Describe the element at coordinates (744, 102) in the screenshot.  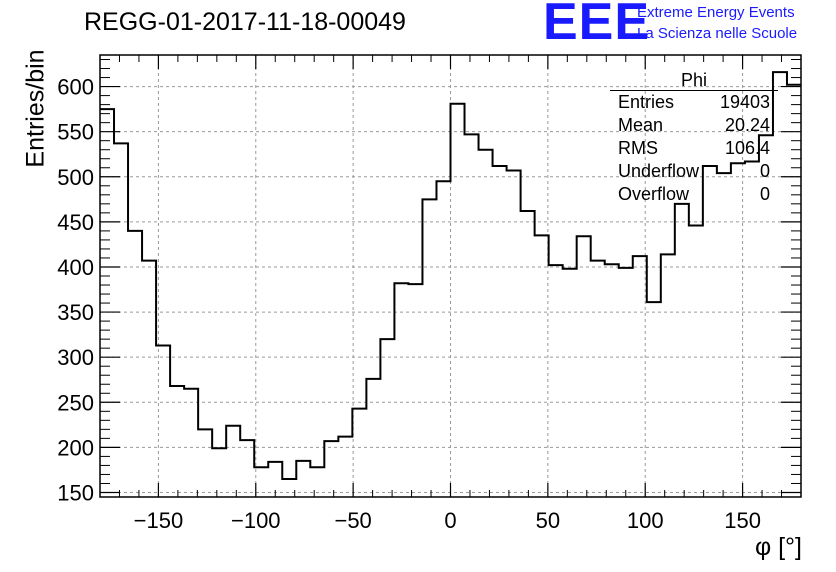
I see `stats-value: 19403` at that location.